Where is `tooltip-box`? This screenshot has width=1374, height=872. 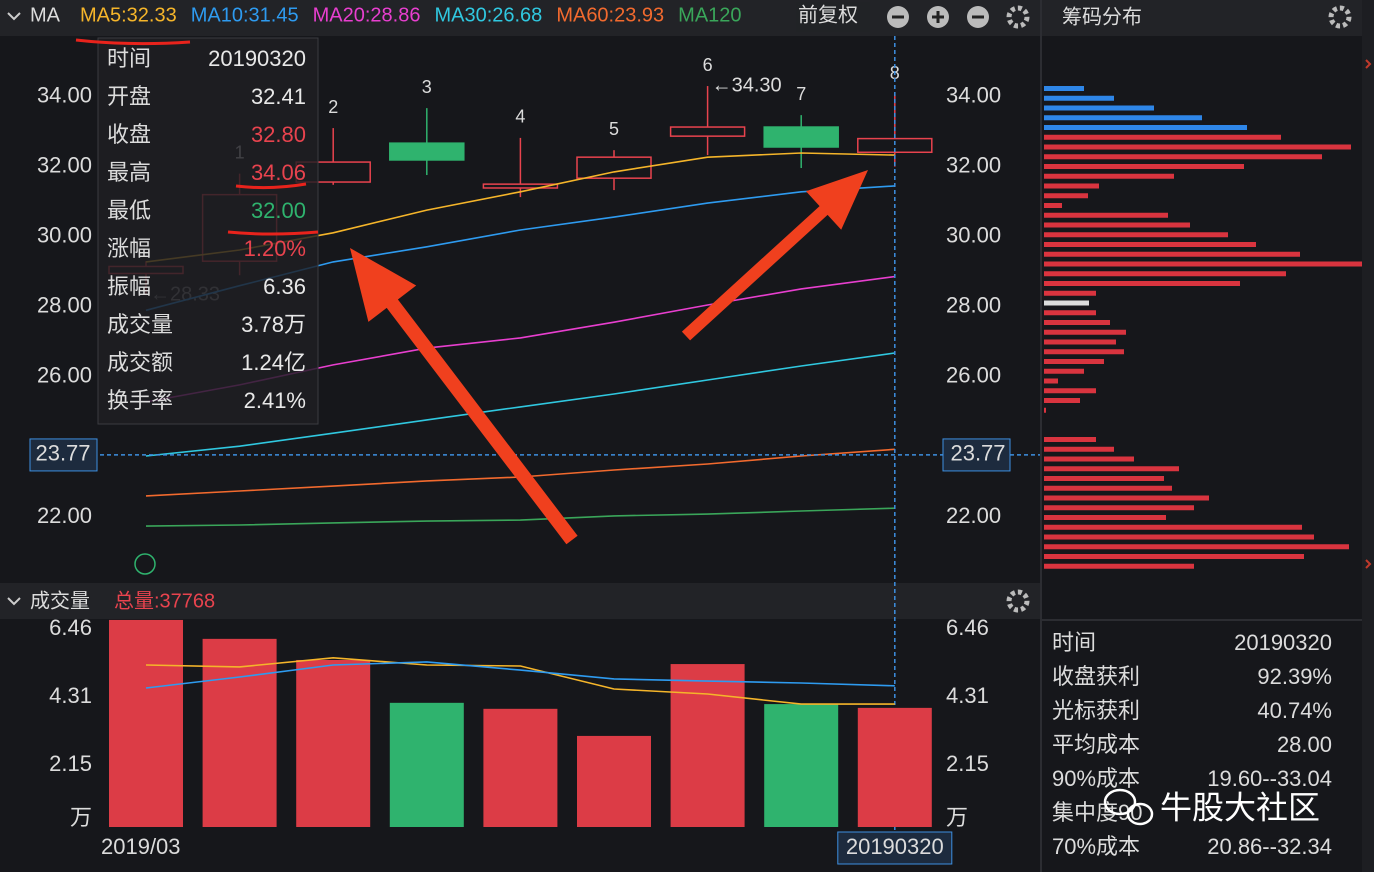
tooltip-box is located at coordinates (208, 231).